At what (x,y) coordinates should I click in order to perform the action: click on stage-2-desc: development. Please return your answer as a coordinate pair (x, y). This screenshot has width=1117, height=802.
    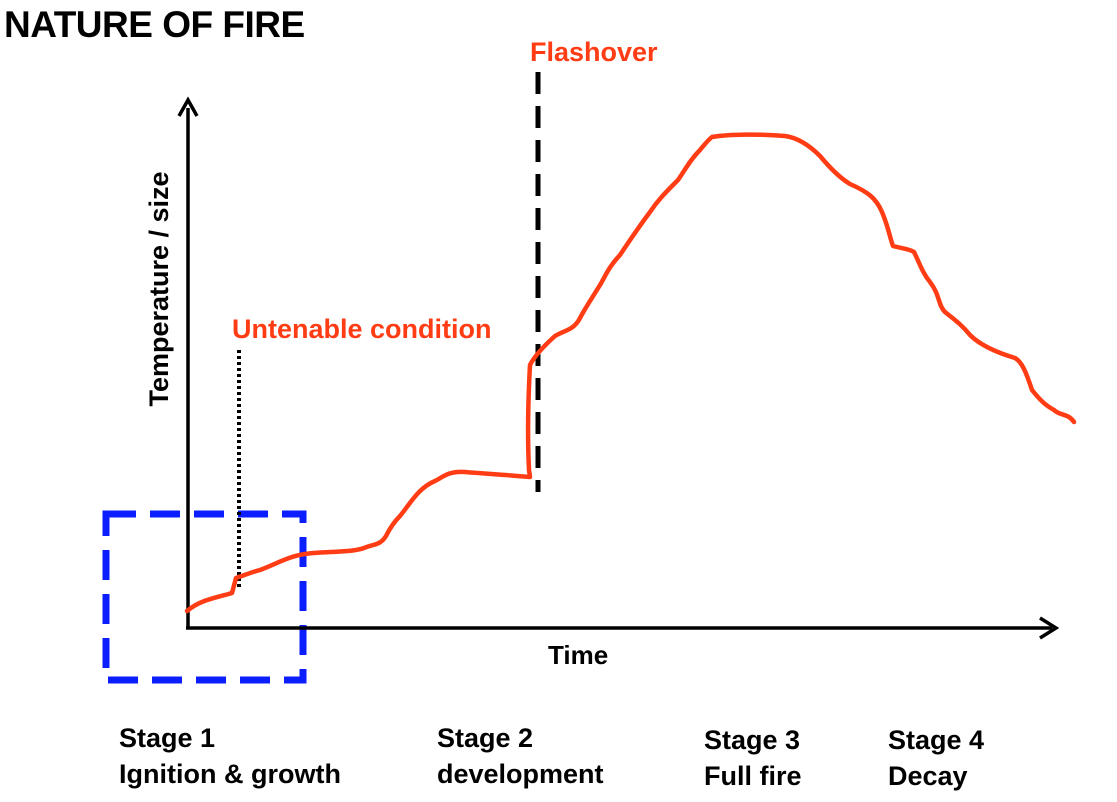
    Looking at the image, I should click on (520, 774).